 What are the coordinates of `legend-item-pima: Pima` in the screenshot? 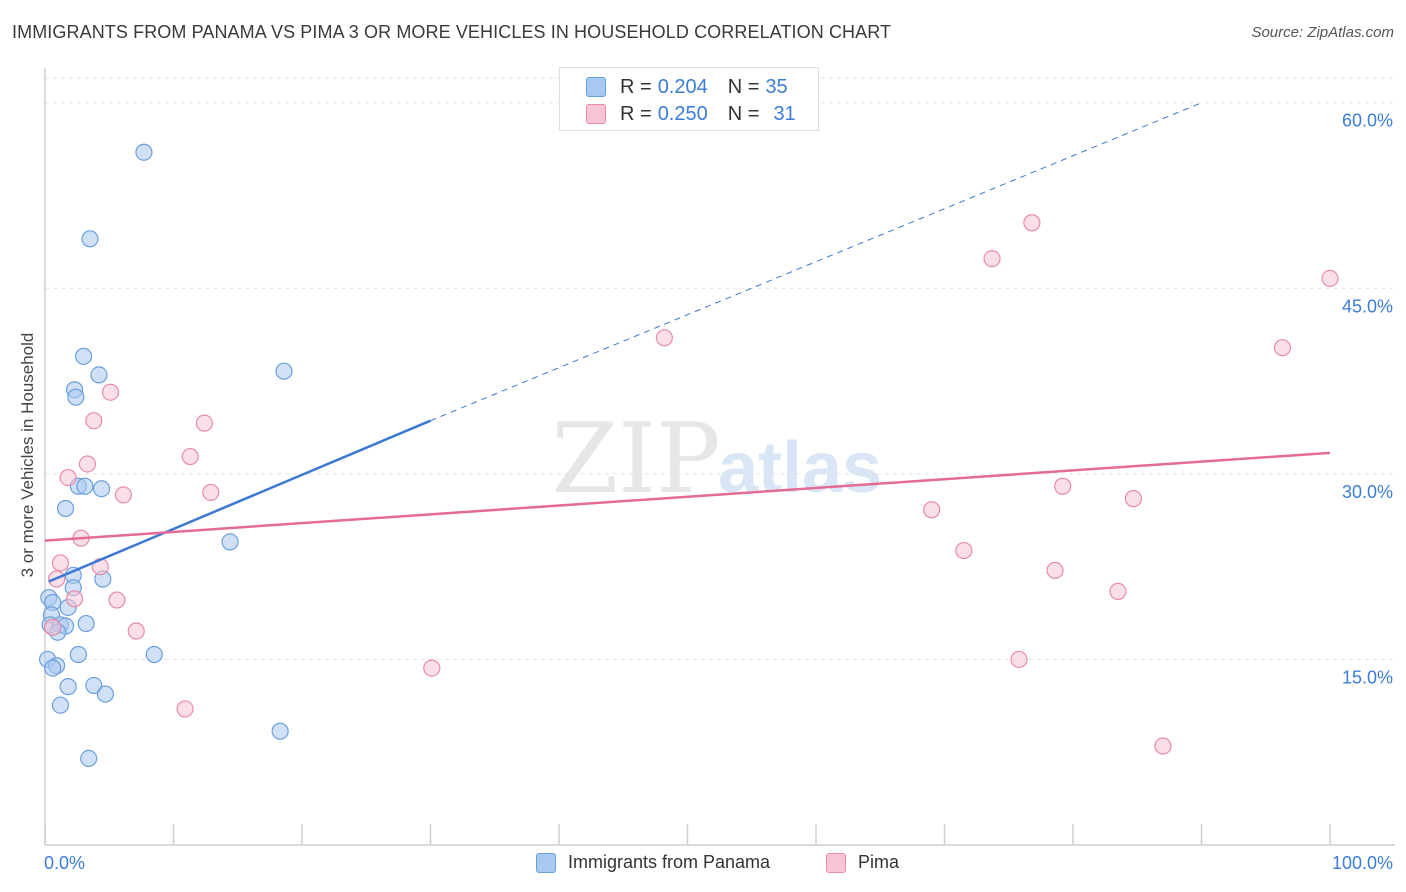 It's located at (862, 862).